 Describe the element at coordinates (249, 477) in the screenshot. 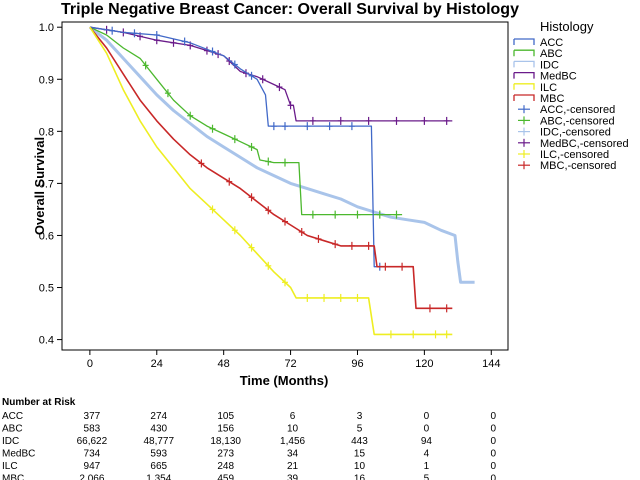

I see `risk-row-mbc: MBC 2,066 1,354 459 39 16 5 0` at that location.